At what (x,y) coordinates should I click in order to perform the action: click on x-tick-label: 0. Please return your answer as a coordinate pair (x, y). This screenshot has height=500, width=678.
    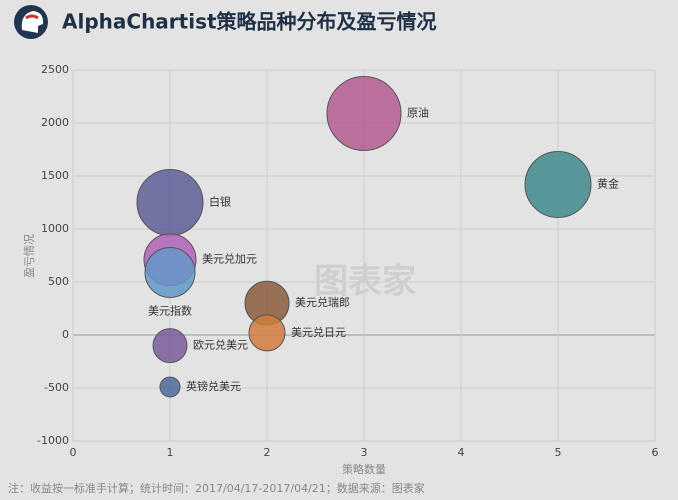
    Looking at the image, I should click on (73, 452).